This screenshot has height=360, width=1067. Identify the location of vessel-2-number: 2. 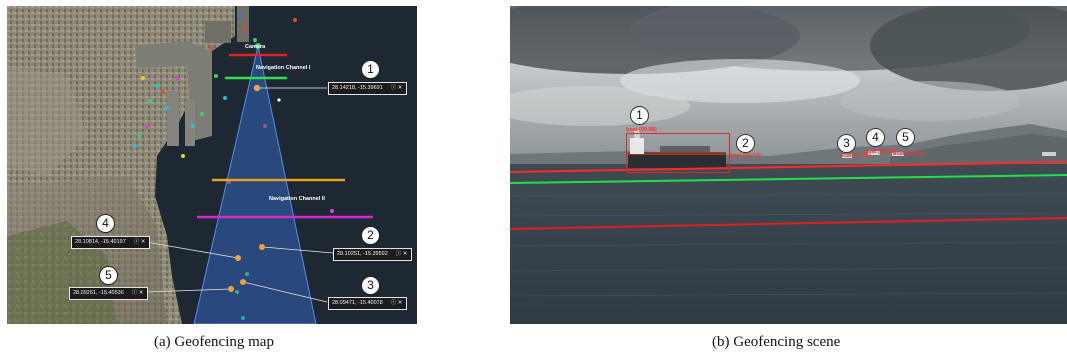
(370, 235).